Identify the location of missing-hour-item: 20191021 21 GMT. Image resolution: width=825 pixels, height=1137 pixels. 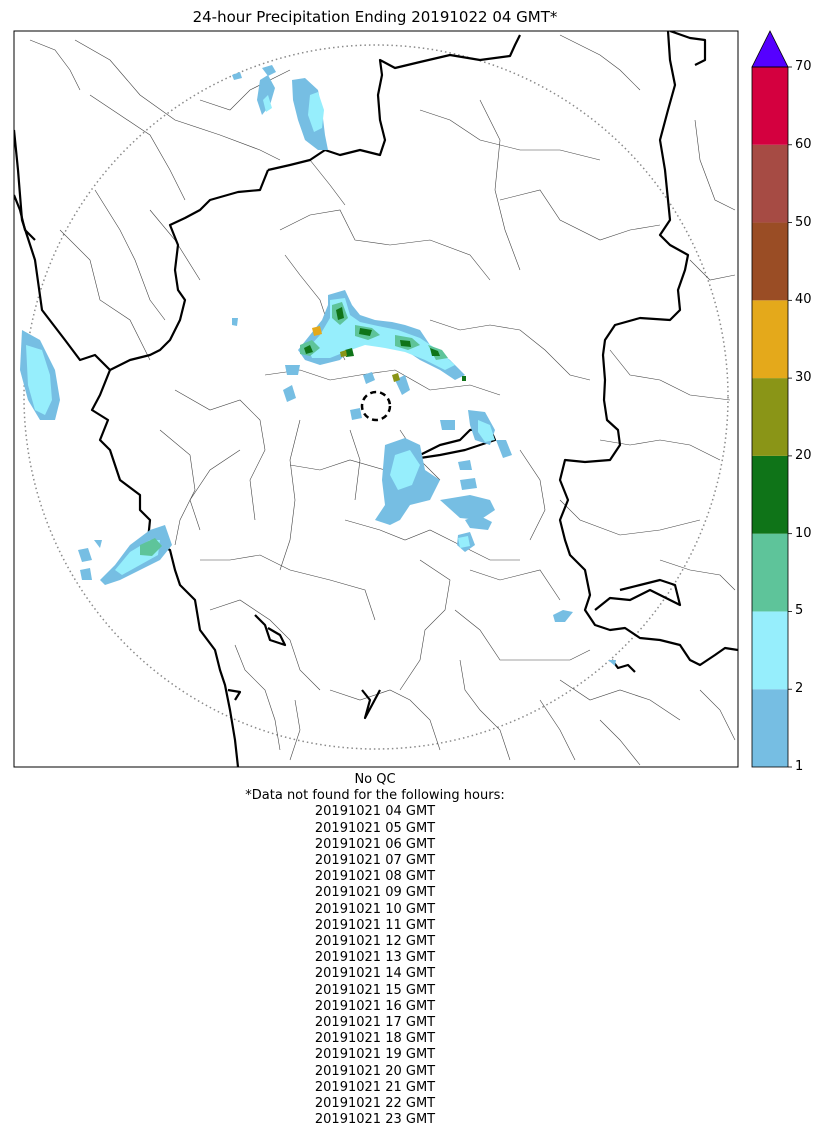
(375, 1087).